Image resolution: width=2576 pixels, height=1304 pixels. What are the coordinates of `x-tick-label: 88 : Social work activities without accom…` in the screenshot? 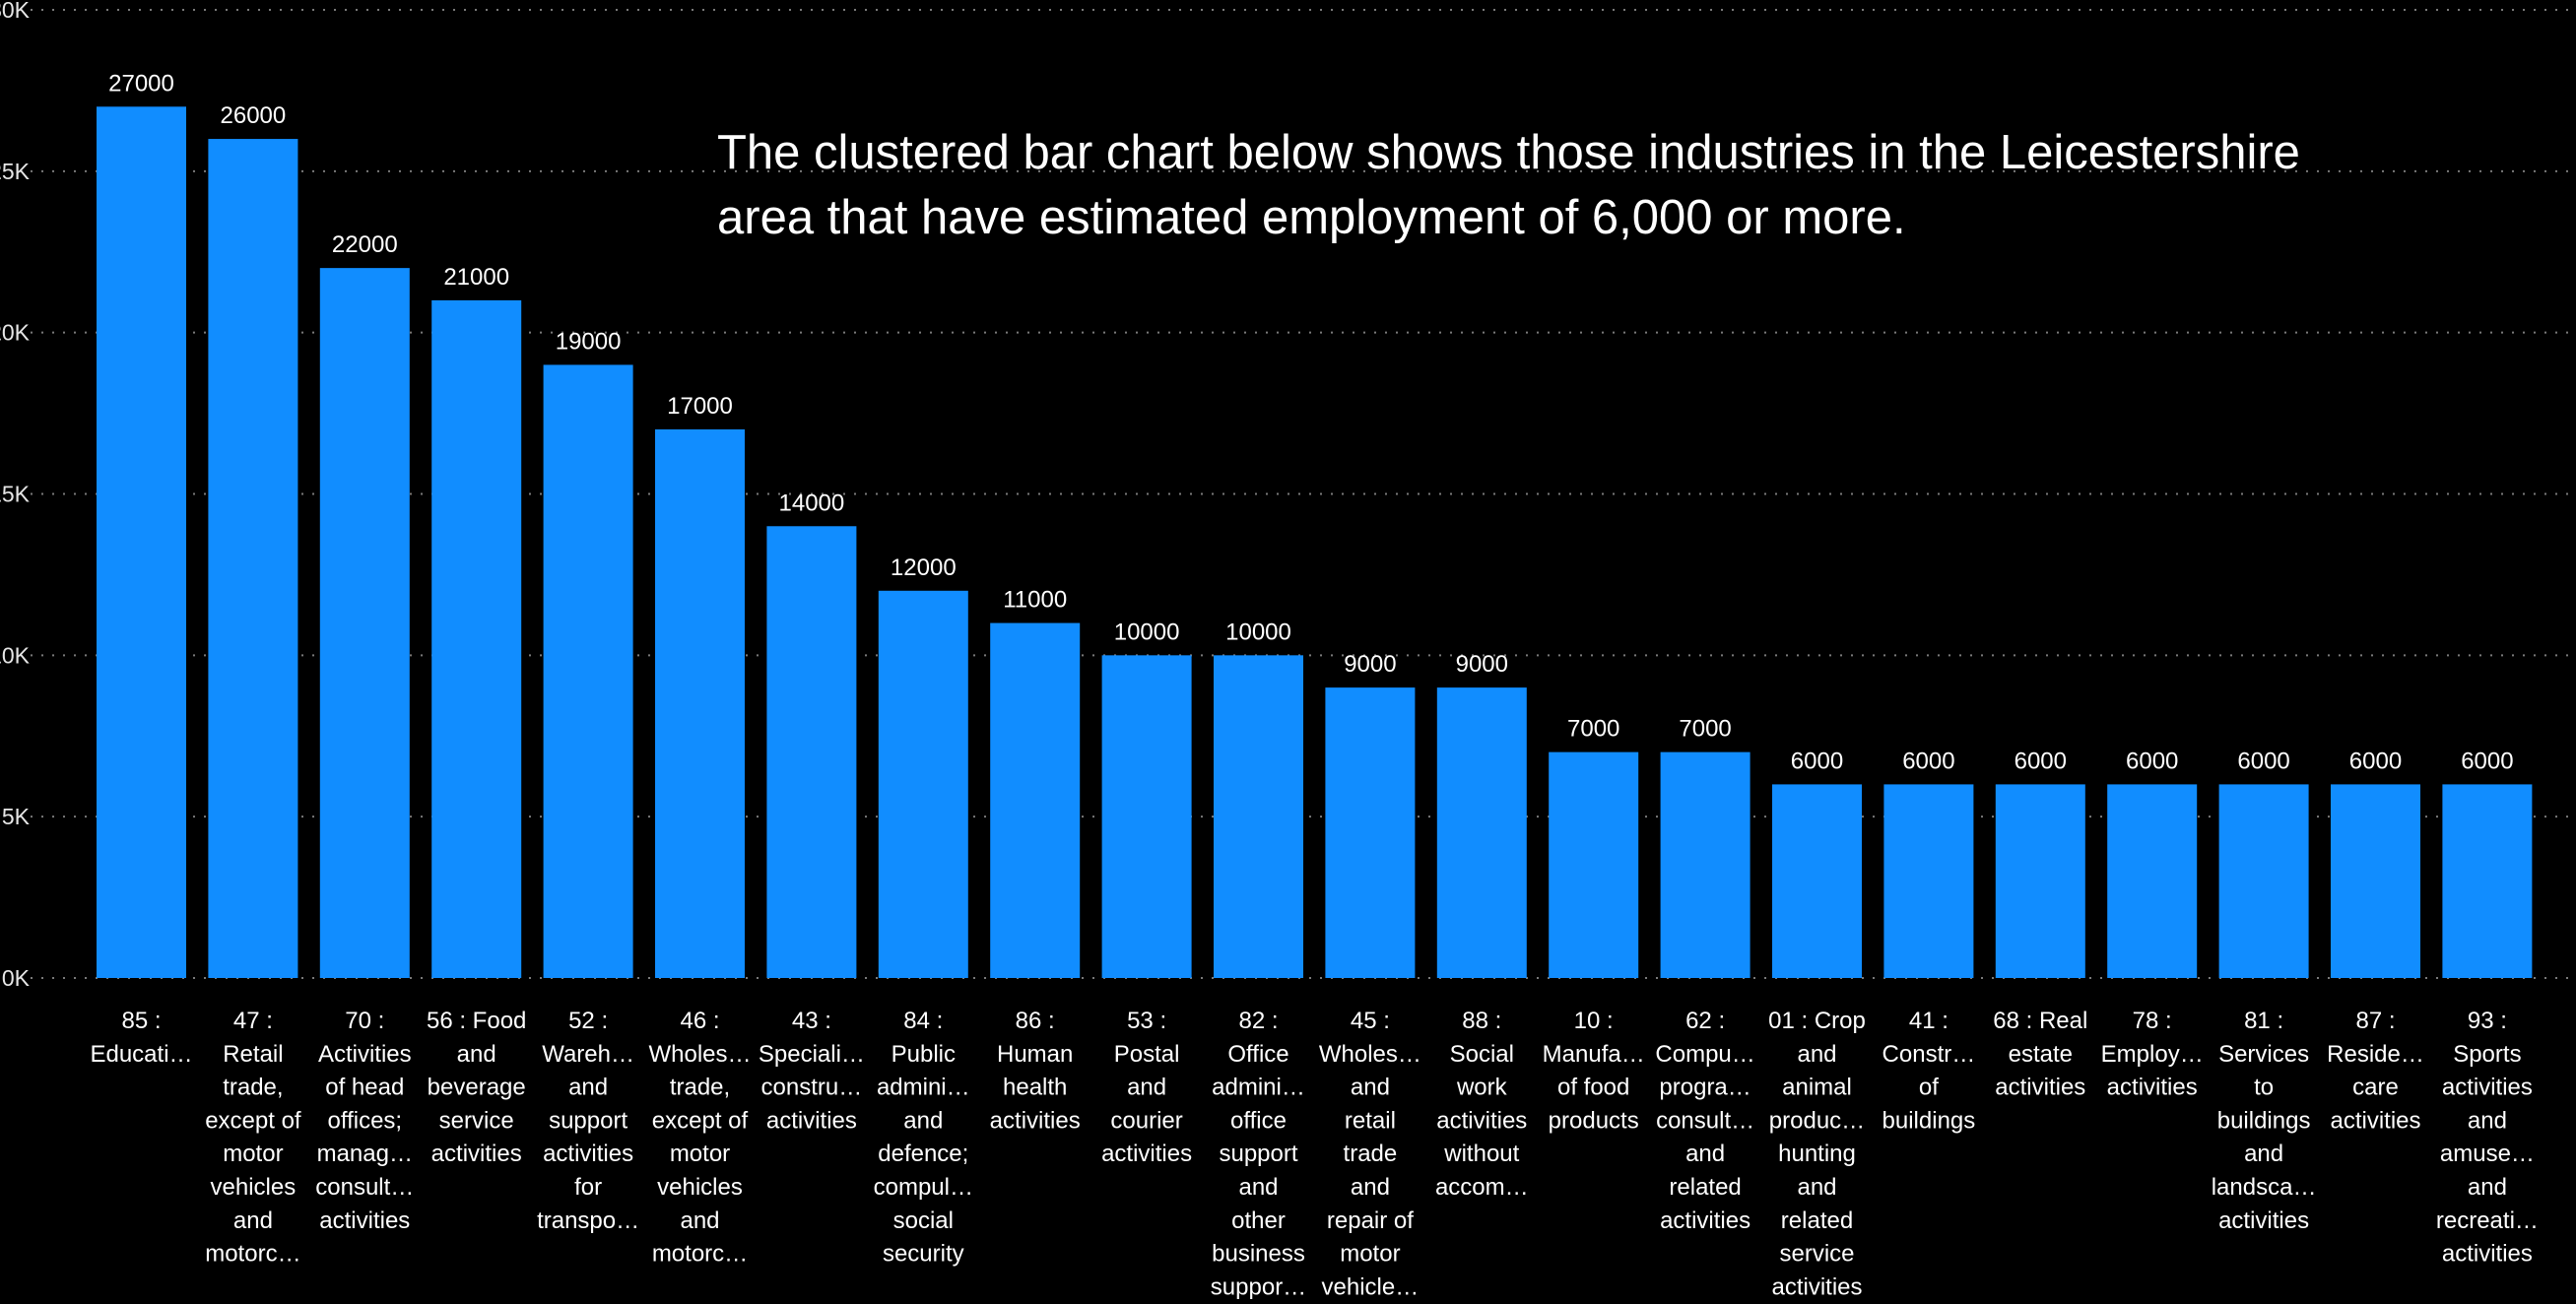 It's located at (1482, 1104).